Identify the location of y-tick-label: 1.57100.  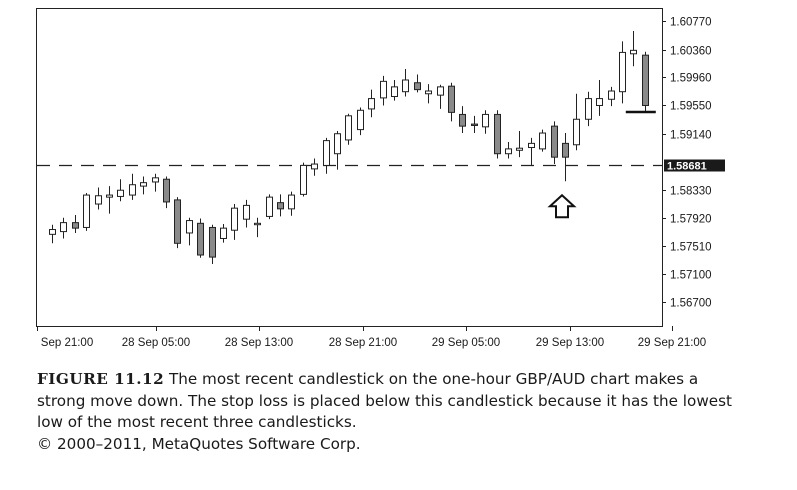
(691, 276).